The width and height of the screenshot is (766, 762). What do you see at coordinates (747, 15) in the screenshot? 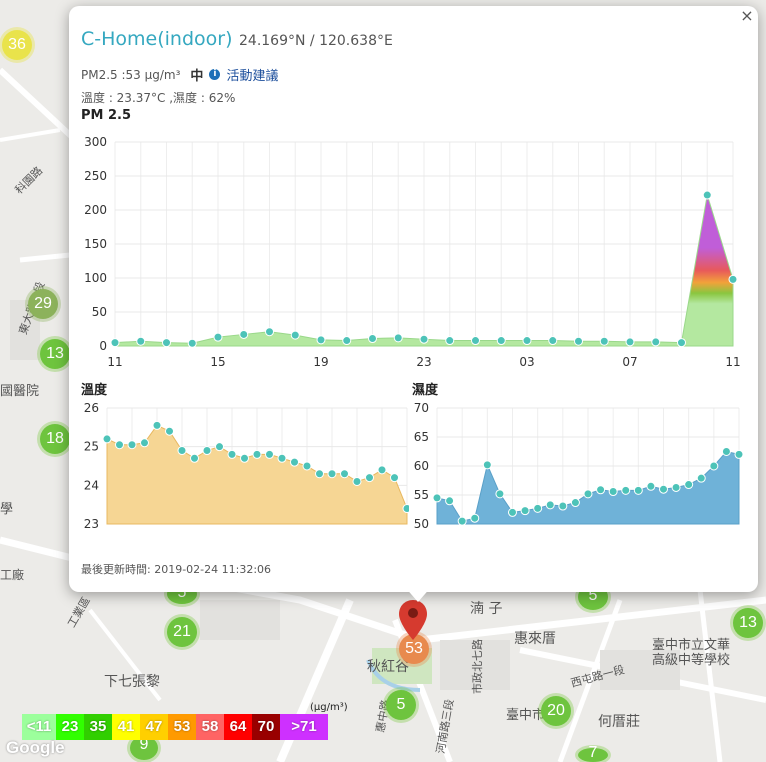
I see `close-button: ×` at bounding box center [747, 15].